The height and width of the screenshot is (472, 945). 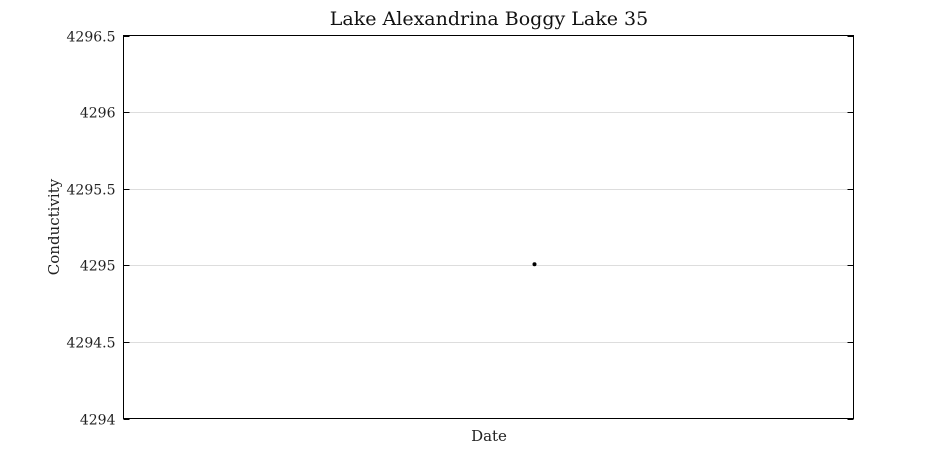 What do you see at coordinates (98, 114) in the screenshot?
I see `y-tick-label: 4296` at bounding box center [98, 114].